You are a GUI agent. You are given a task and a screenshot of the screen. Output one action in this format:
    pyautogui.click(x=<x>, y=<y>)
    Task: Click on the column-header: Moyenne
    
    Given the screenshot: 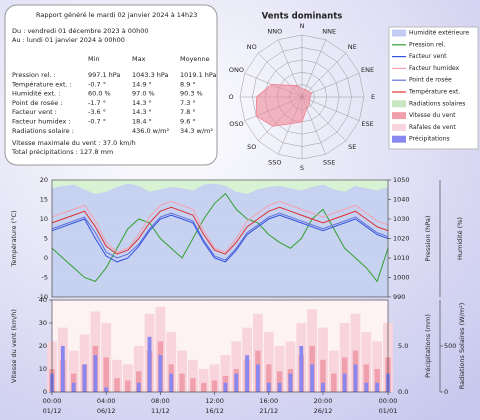 What is the action you would take?
    pyautogui.click(x=195, y=59)
    